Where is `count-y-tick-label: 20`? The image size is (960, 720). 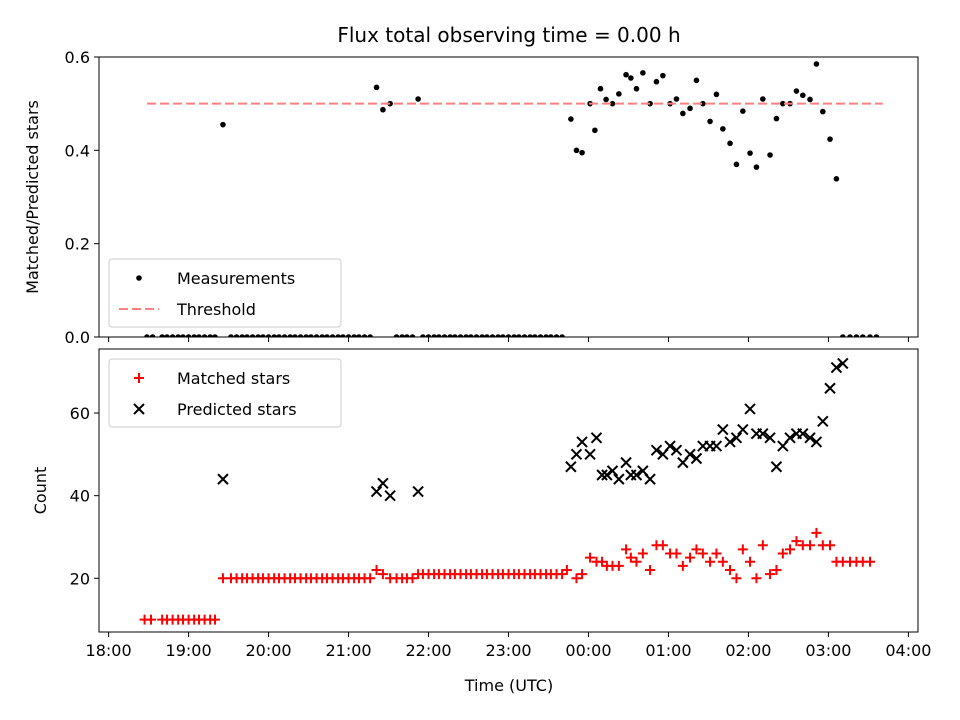
count-y-tick-label: 20 is located at coordinates (80, 578).